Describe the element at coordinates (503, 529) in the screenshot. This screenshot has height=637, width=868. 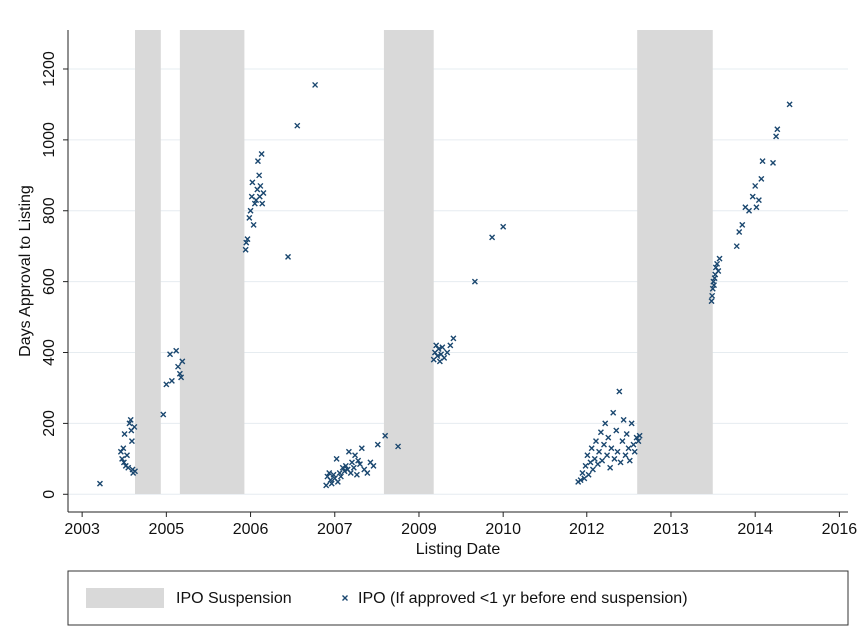
I see `x-tick-label: 2010` at that location.